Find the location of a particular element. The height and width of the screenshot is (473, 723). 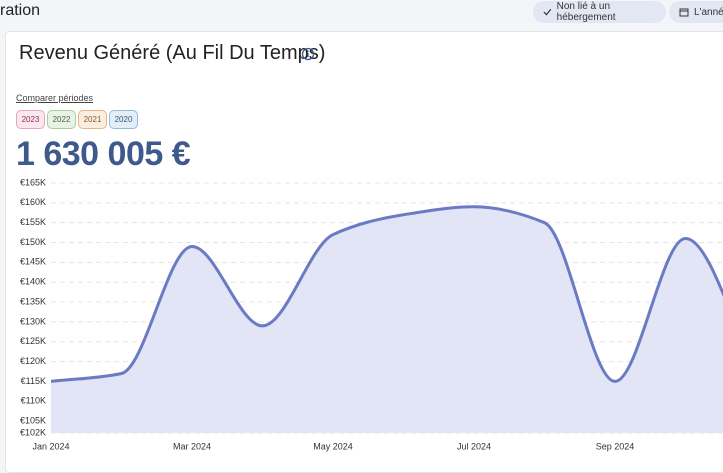

y-tick-label: €155K is located at coordinates (33, 222).